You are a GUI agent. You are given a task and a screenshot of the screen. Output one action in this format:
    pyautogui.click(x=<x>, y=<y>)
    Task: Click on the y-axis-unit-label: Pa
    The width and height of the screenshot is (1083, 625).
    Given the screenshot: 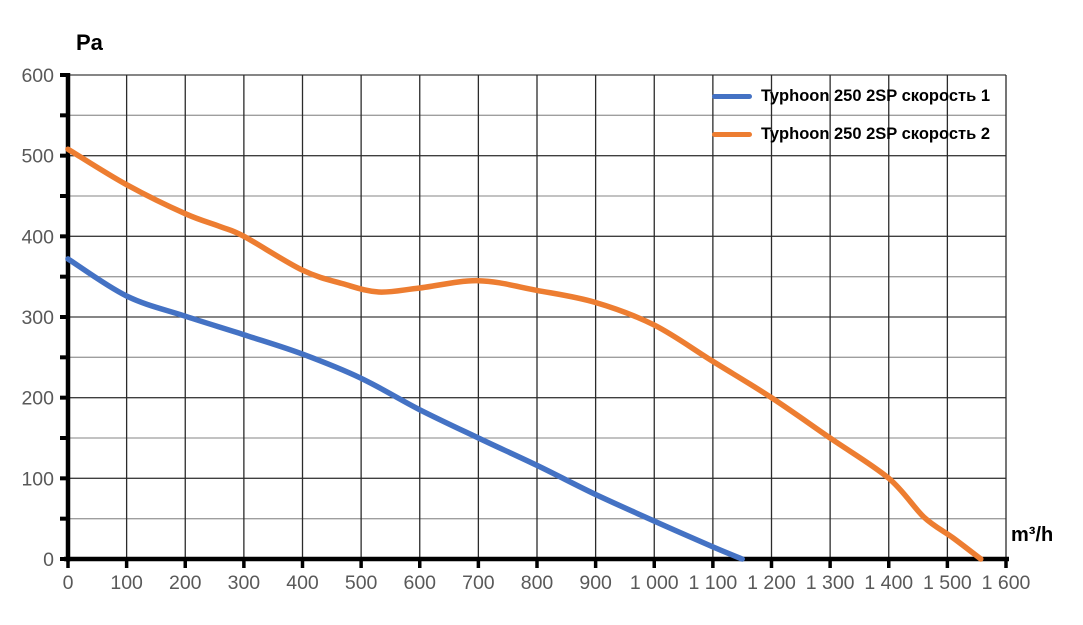 What is the action you would take?
    pyautogui.click(x=89, y=42)
    